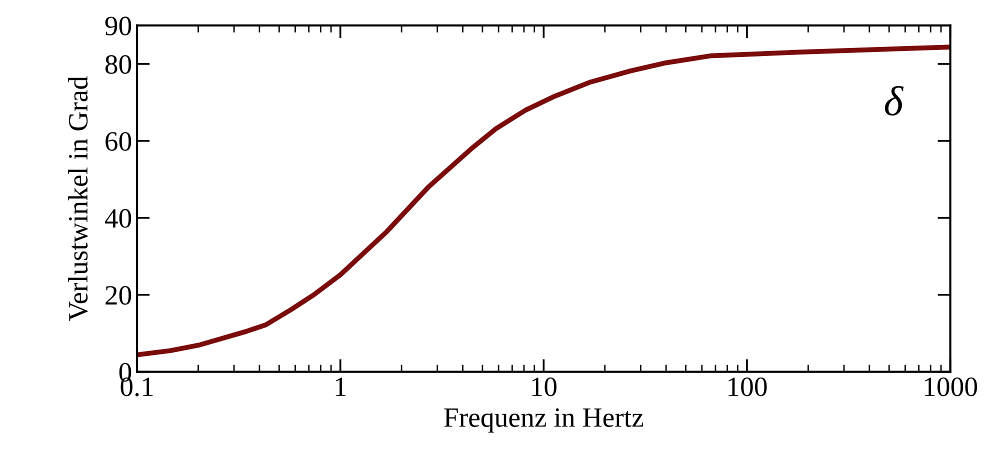 Image resolution: width=993 pixels, height=463 pixels. What do you see at coordinates (341, 387) in the screenshot?
I see `x-tick-label: 1` at bounding box center [341, 387].